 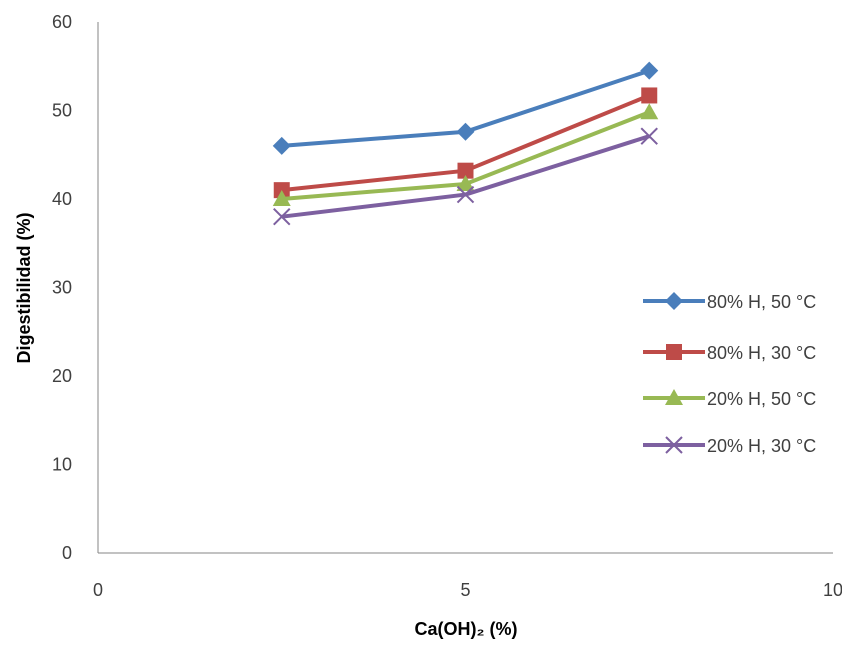 I want to click on legend-item: 80% H, 50 °C, so click(x=729, y=302).